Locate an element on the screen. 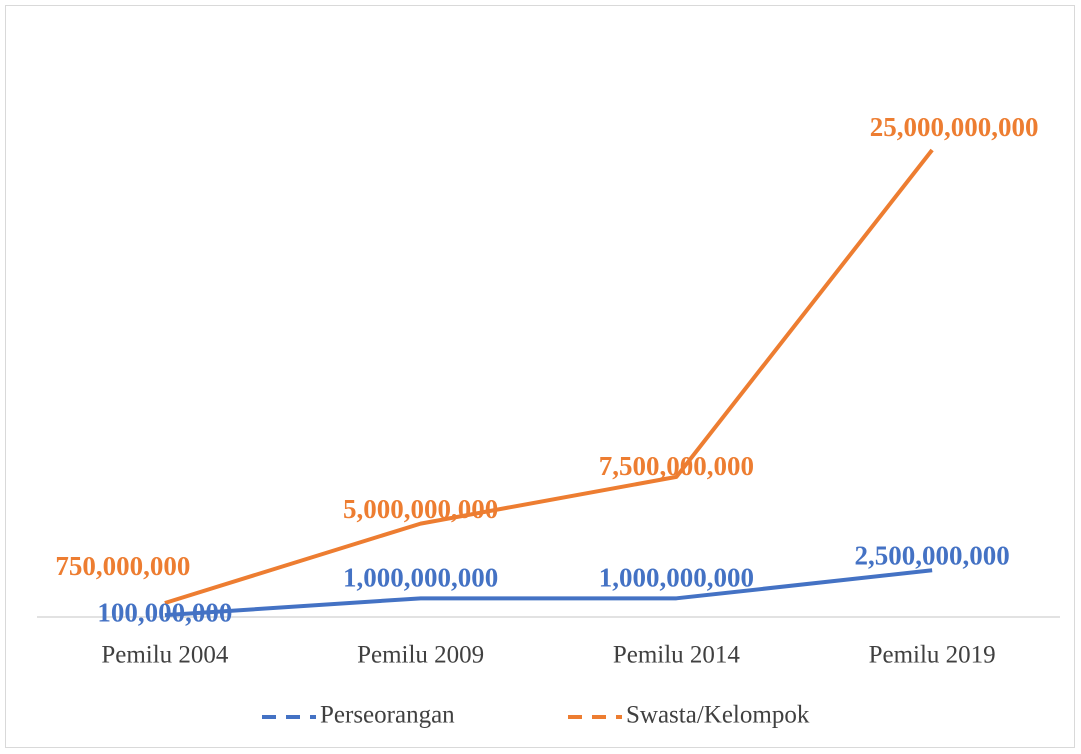 Image resolution: width=1081 pixels, height=754 pixels. legend-label: Swasta/Kelompok is located at coordinates (718, 715).